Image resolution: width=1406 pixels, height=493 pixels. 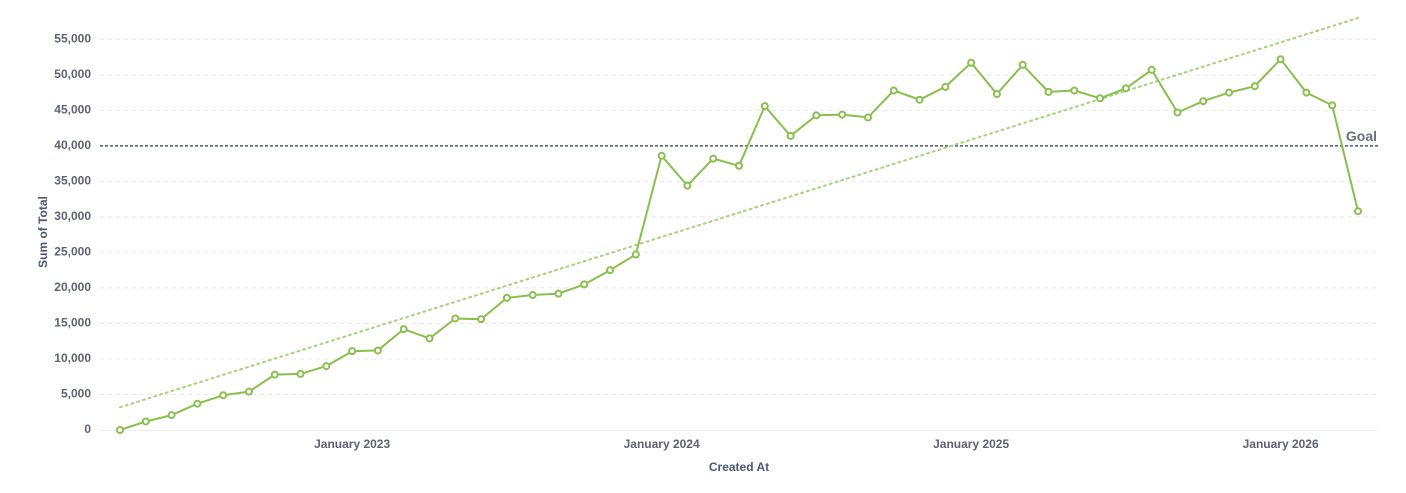 I want to click on y-tick-label: 25,000, so click(x=72, y=252).